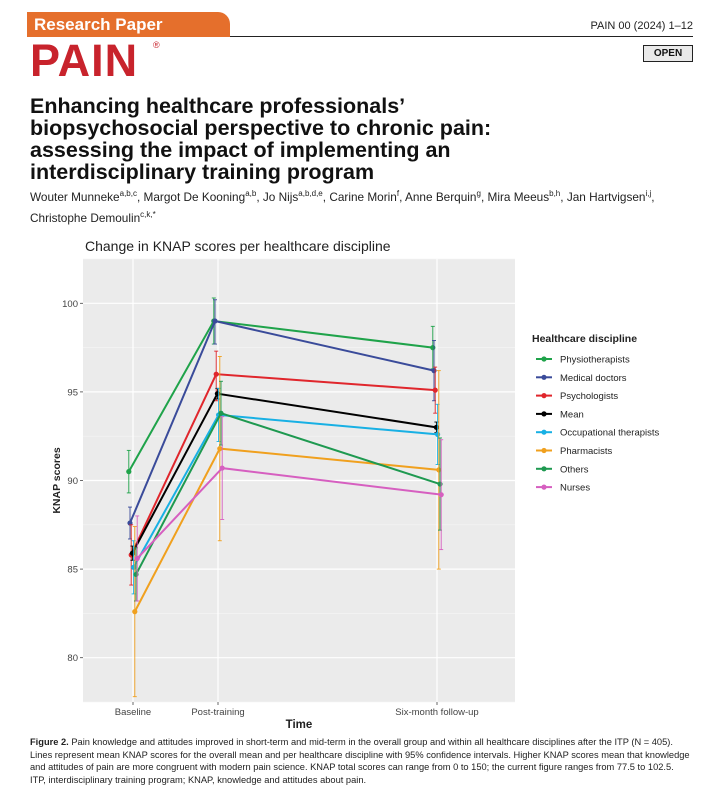 The image size is (720, 803). I want to click on legend-entry: Psychologists, so click(589, 396).